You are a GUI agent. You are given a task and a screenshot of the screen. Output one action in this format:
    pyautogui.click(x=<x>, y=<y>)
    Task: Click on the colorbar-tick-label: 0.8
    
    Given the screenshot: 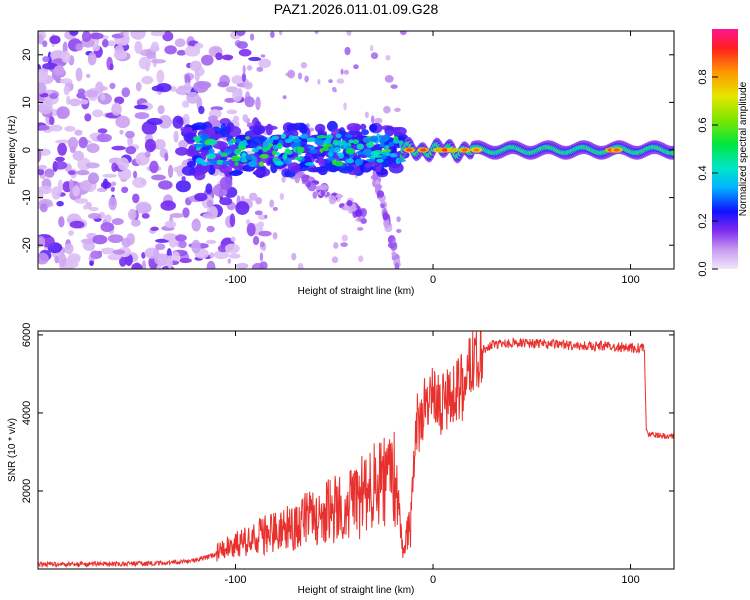 What is the action you would take?
    pyautogui.click(x=703, y=76)
    